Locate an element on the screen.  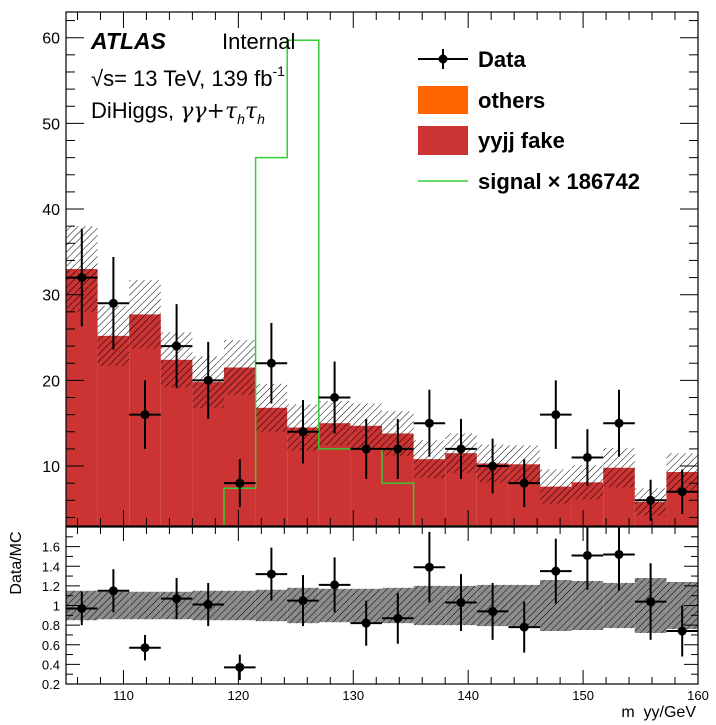
main-ytick-label: 40 is located at coordinates (51, 210).